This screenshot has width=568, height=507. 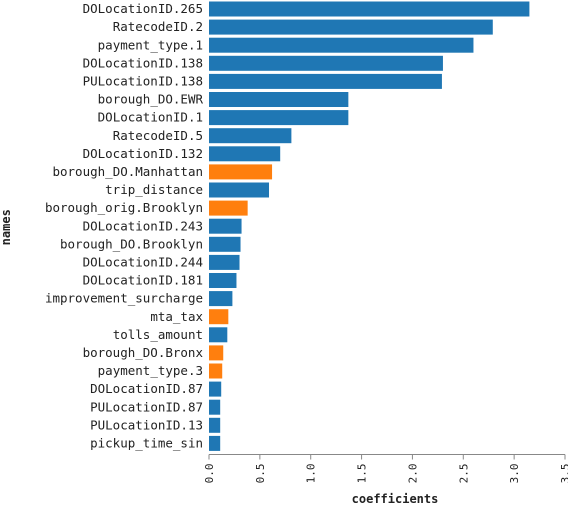 I want to click on category-label: borough_DO.Bronx, so click(x=143, y=352).